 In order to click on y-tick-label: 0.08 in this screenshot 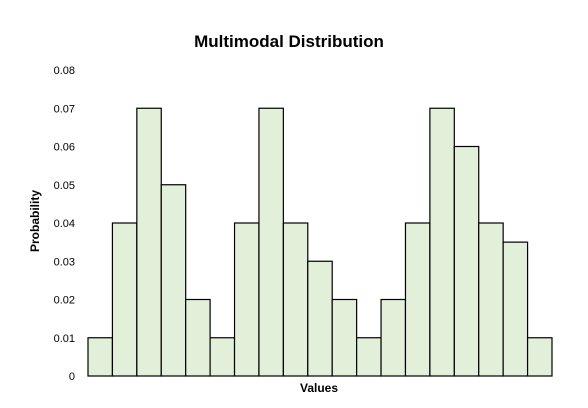, I will do `click(64, 71)`.